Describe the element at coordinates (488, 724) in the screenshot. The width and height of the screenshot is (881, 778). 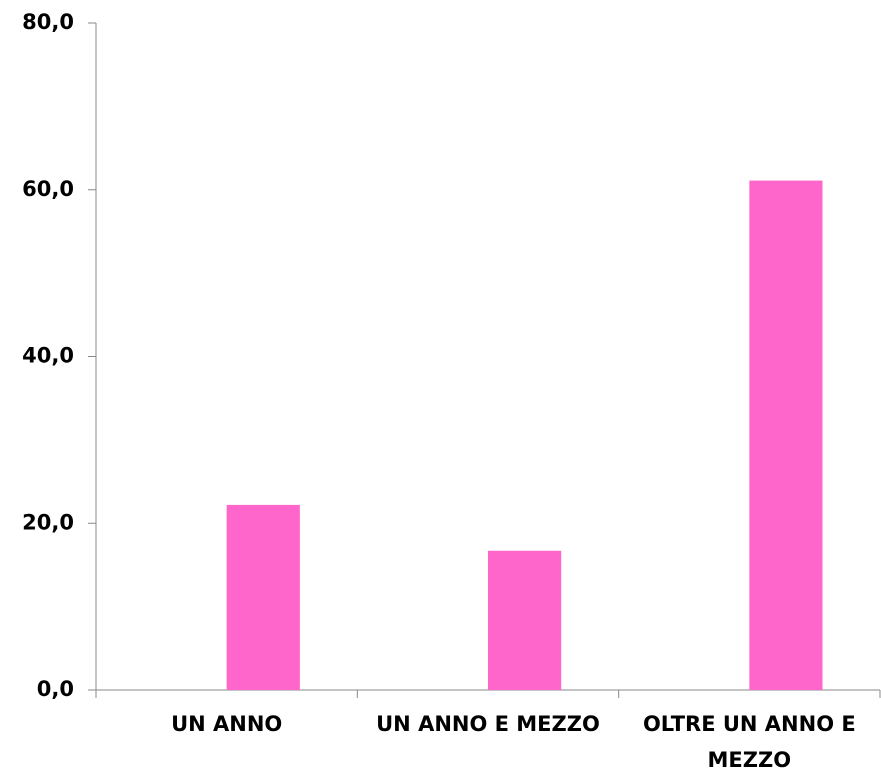
I see `x-tick-label: UN ANNO E MEZZO` at that location.